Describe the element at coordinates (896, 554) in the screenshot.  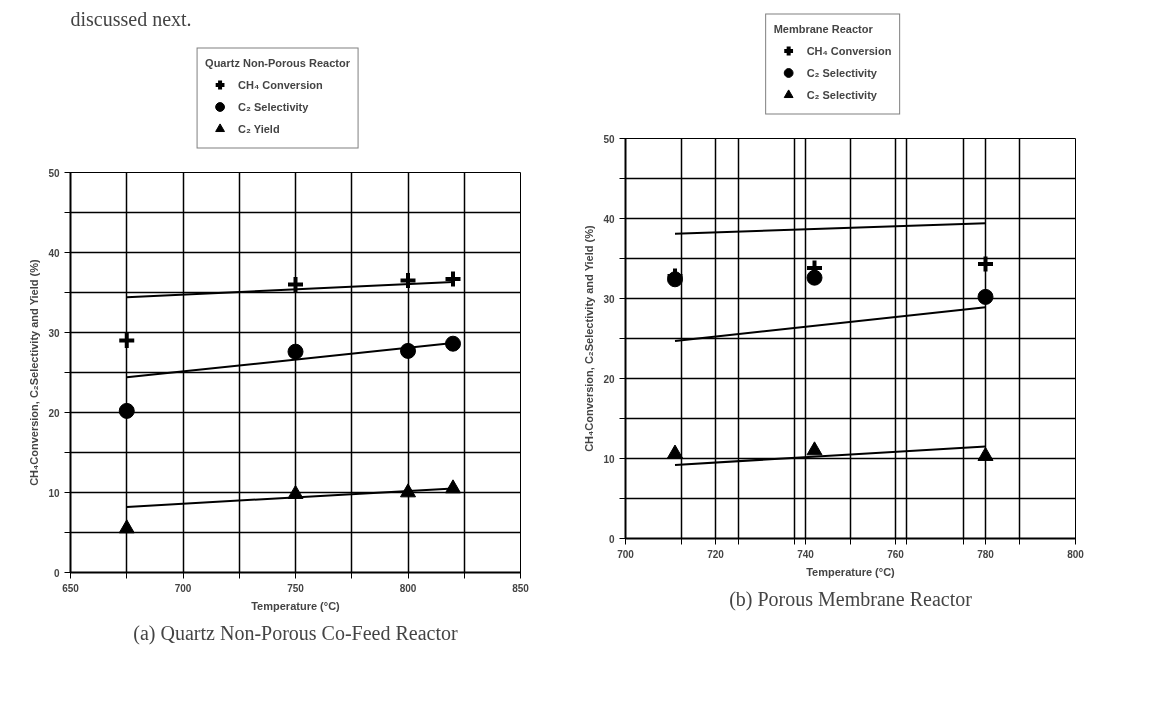
I see `x-tick-label: 760` at that location.